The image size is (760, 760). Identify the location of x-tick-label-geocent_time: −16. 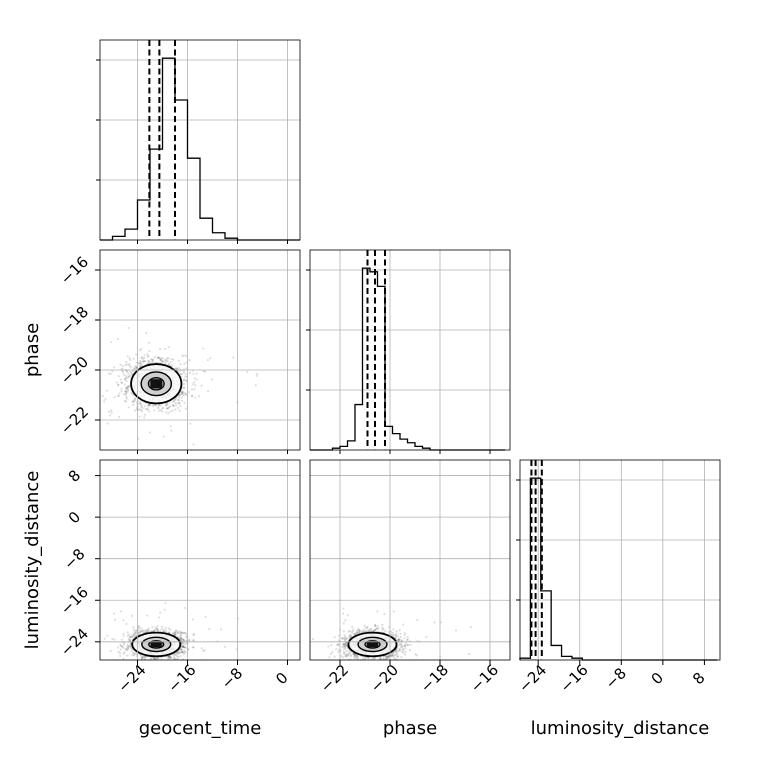
(181, 678).